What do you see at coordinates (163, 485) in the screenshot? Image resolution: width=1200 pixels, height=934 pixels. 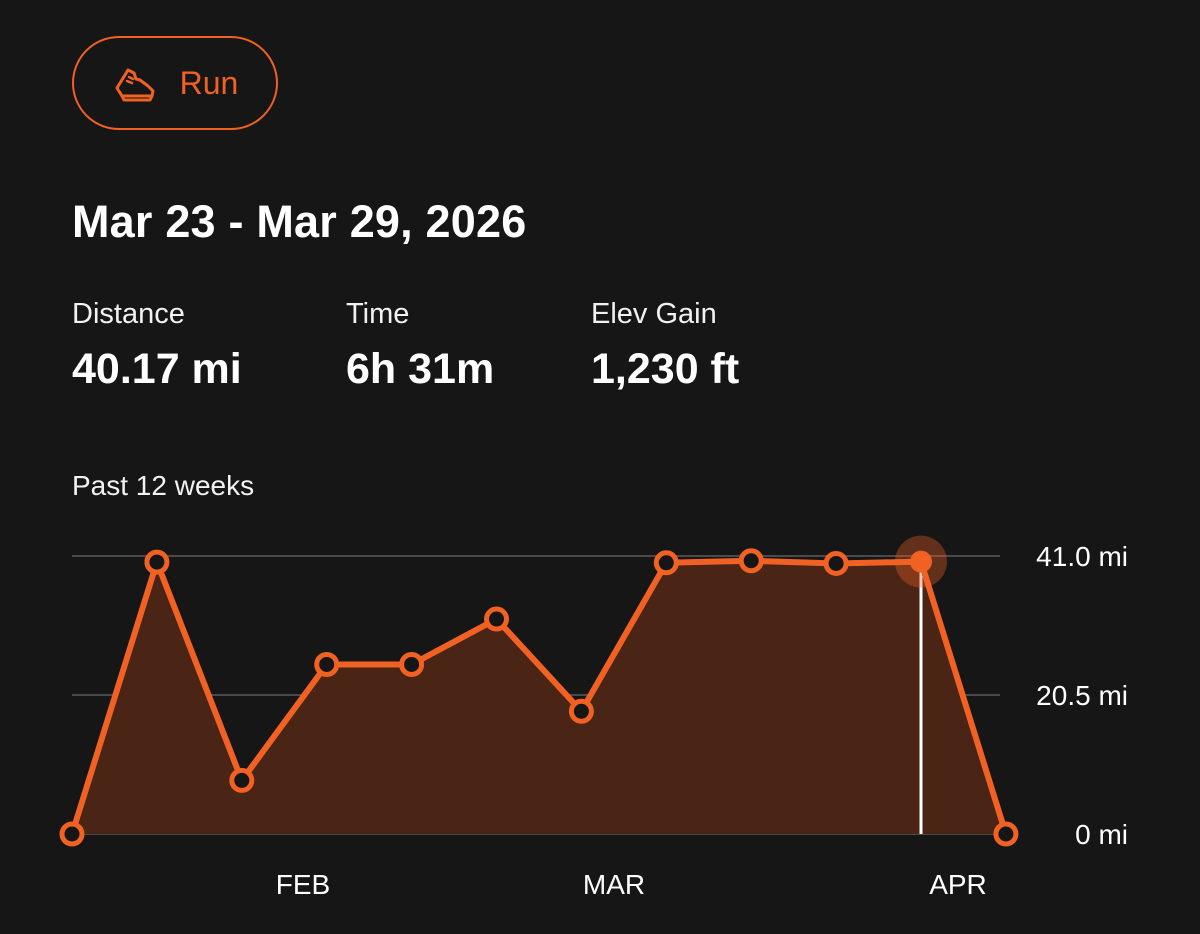 I see `chart-caption: Past 12 weeks` at bounding box center [163, 485].